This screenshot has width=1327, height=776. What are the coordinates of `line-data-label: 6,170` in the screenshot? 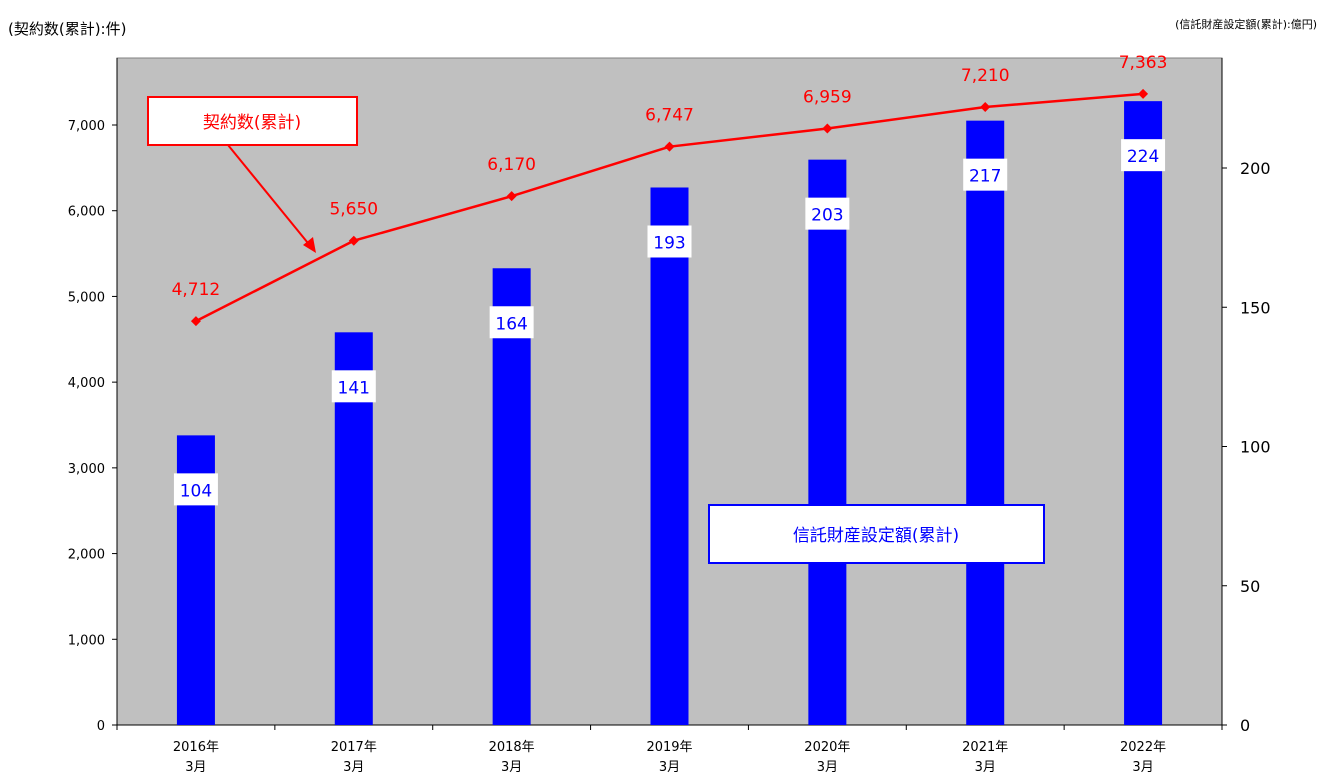 It's located at (511, 165).